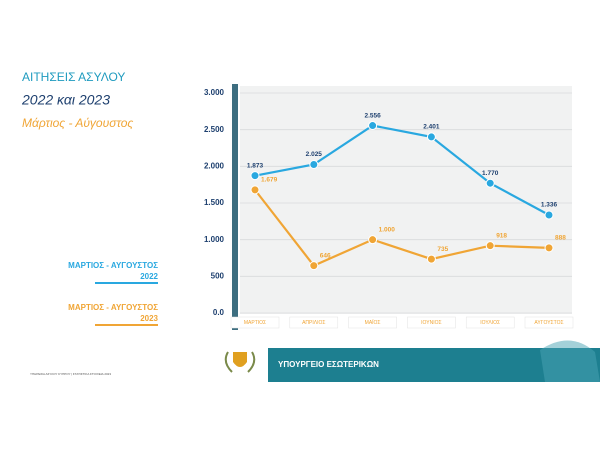 The height and width of the screenshot is (450, 600). Describe the element at coordinates (431, 127) in the screenshot. I see `data-label: 2.401` at that location.